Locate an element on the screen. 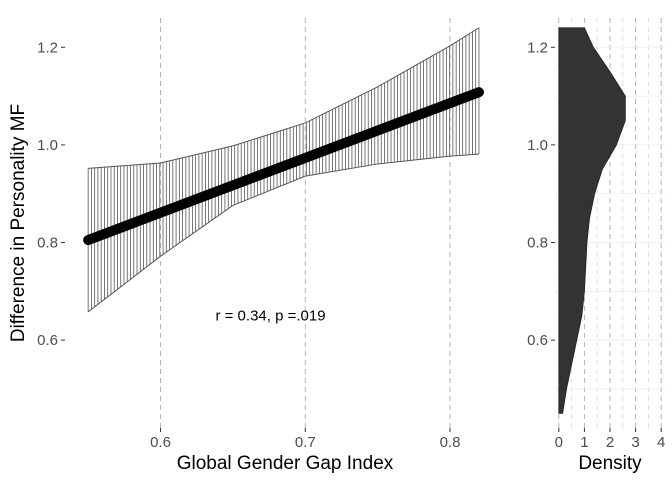  main-x-axis: 0.6 0.7 0.8 is located at coordinates (305, 439).